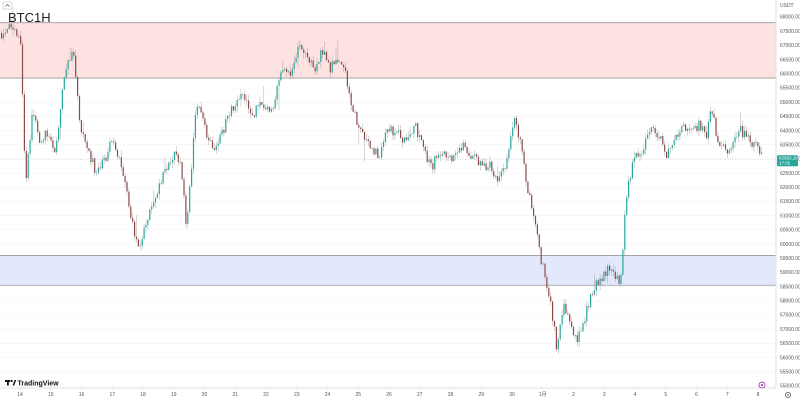 The height and width of the screenshot is (400, 800). What do you see at coordinates (790, 344) in the screenshot?
I see `y-tick-label: 56500.00` at bounding box center [790, 344].